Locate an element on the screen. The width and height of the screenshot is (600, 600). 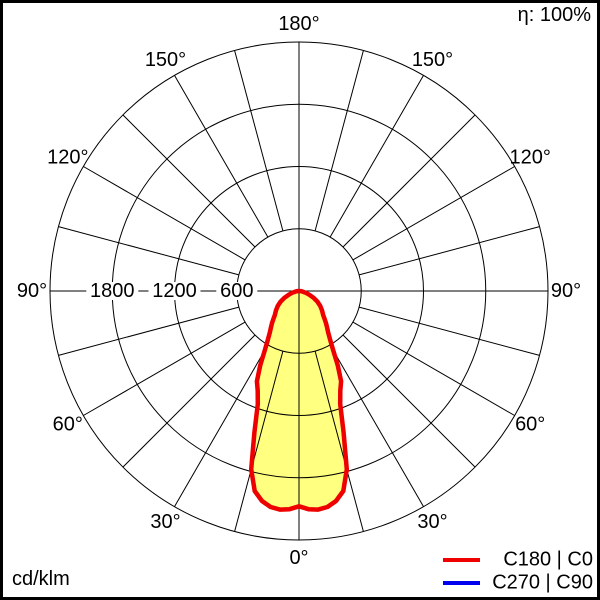
legend-line-red-icon is located at coordinates (461, 559).